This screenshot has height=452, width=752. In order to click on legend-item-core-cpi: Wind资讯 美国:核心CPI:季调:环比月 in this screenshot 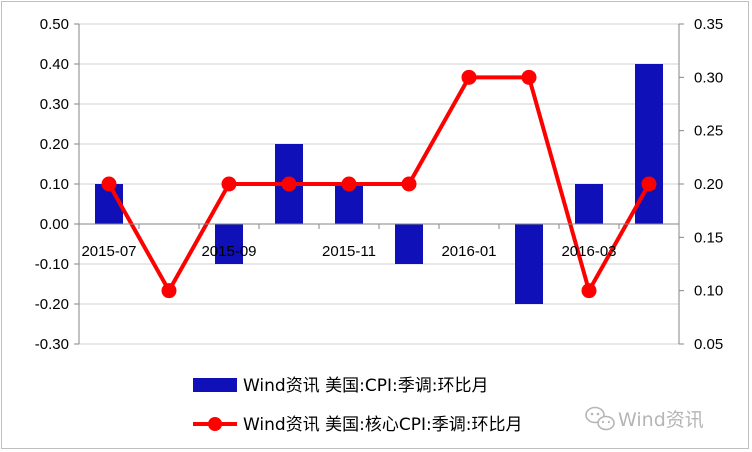, I will do `click(357, 425)`.